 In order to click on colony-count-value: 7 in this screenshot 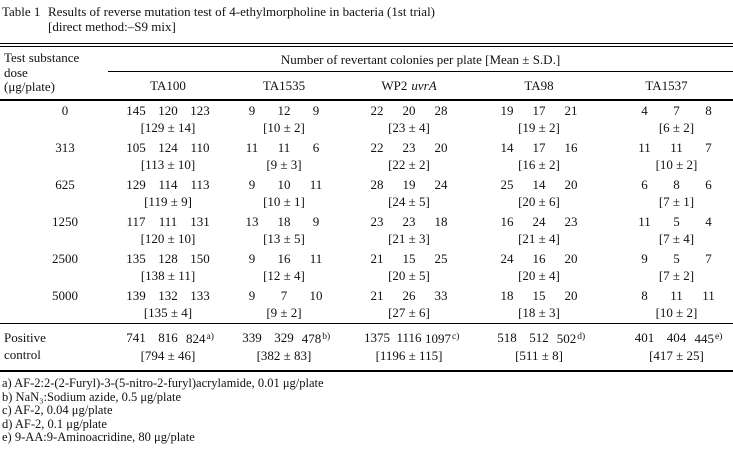, I will do `click(676, 110)`.